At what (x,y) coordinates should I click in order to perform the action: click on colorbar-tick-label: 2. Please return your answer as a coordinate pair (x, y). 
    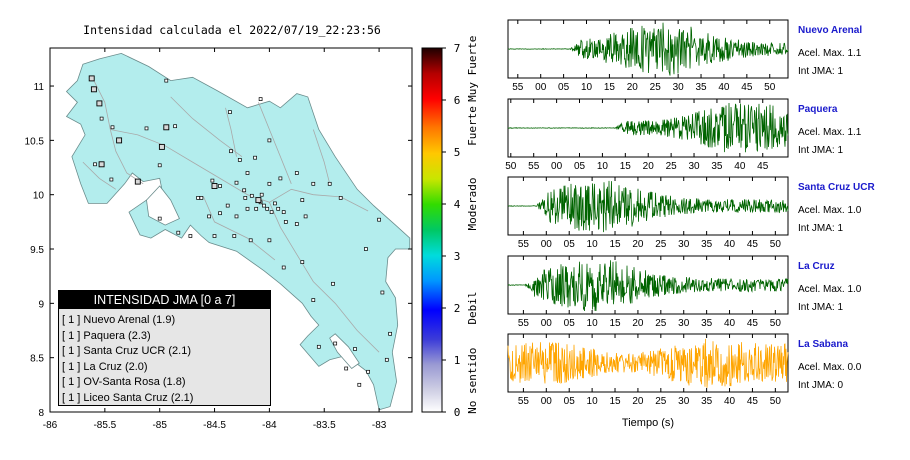
    Looking at the image, I should click on (457, 308).